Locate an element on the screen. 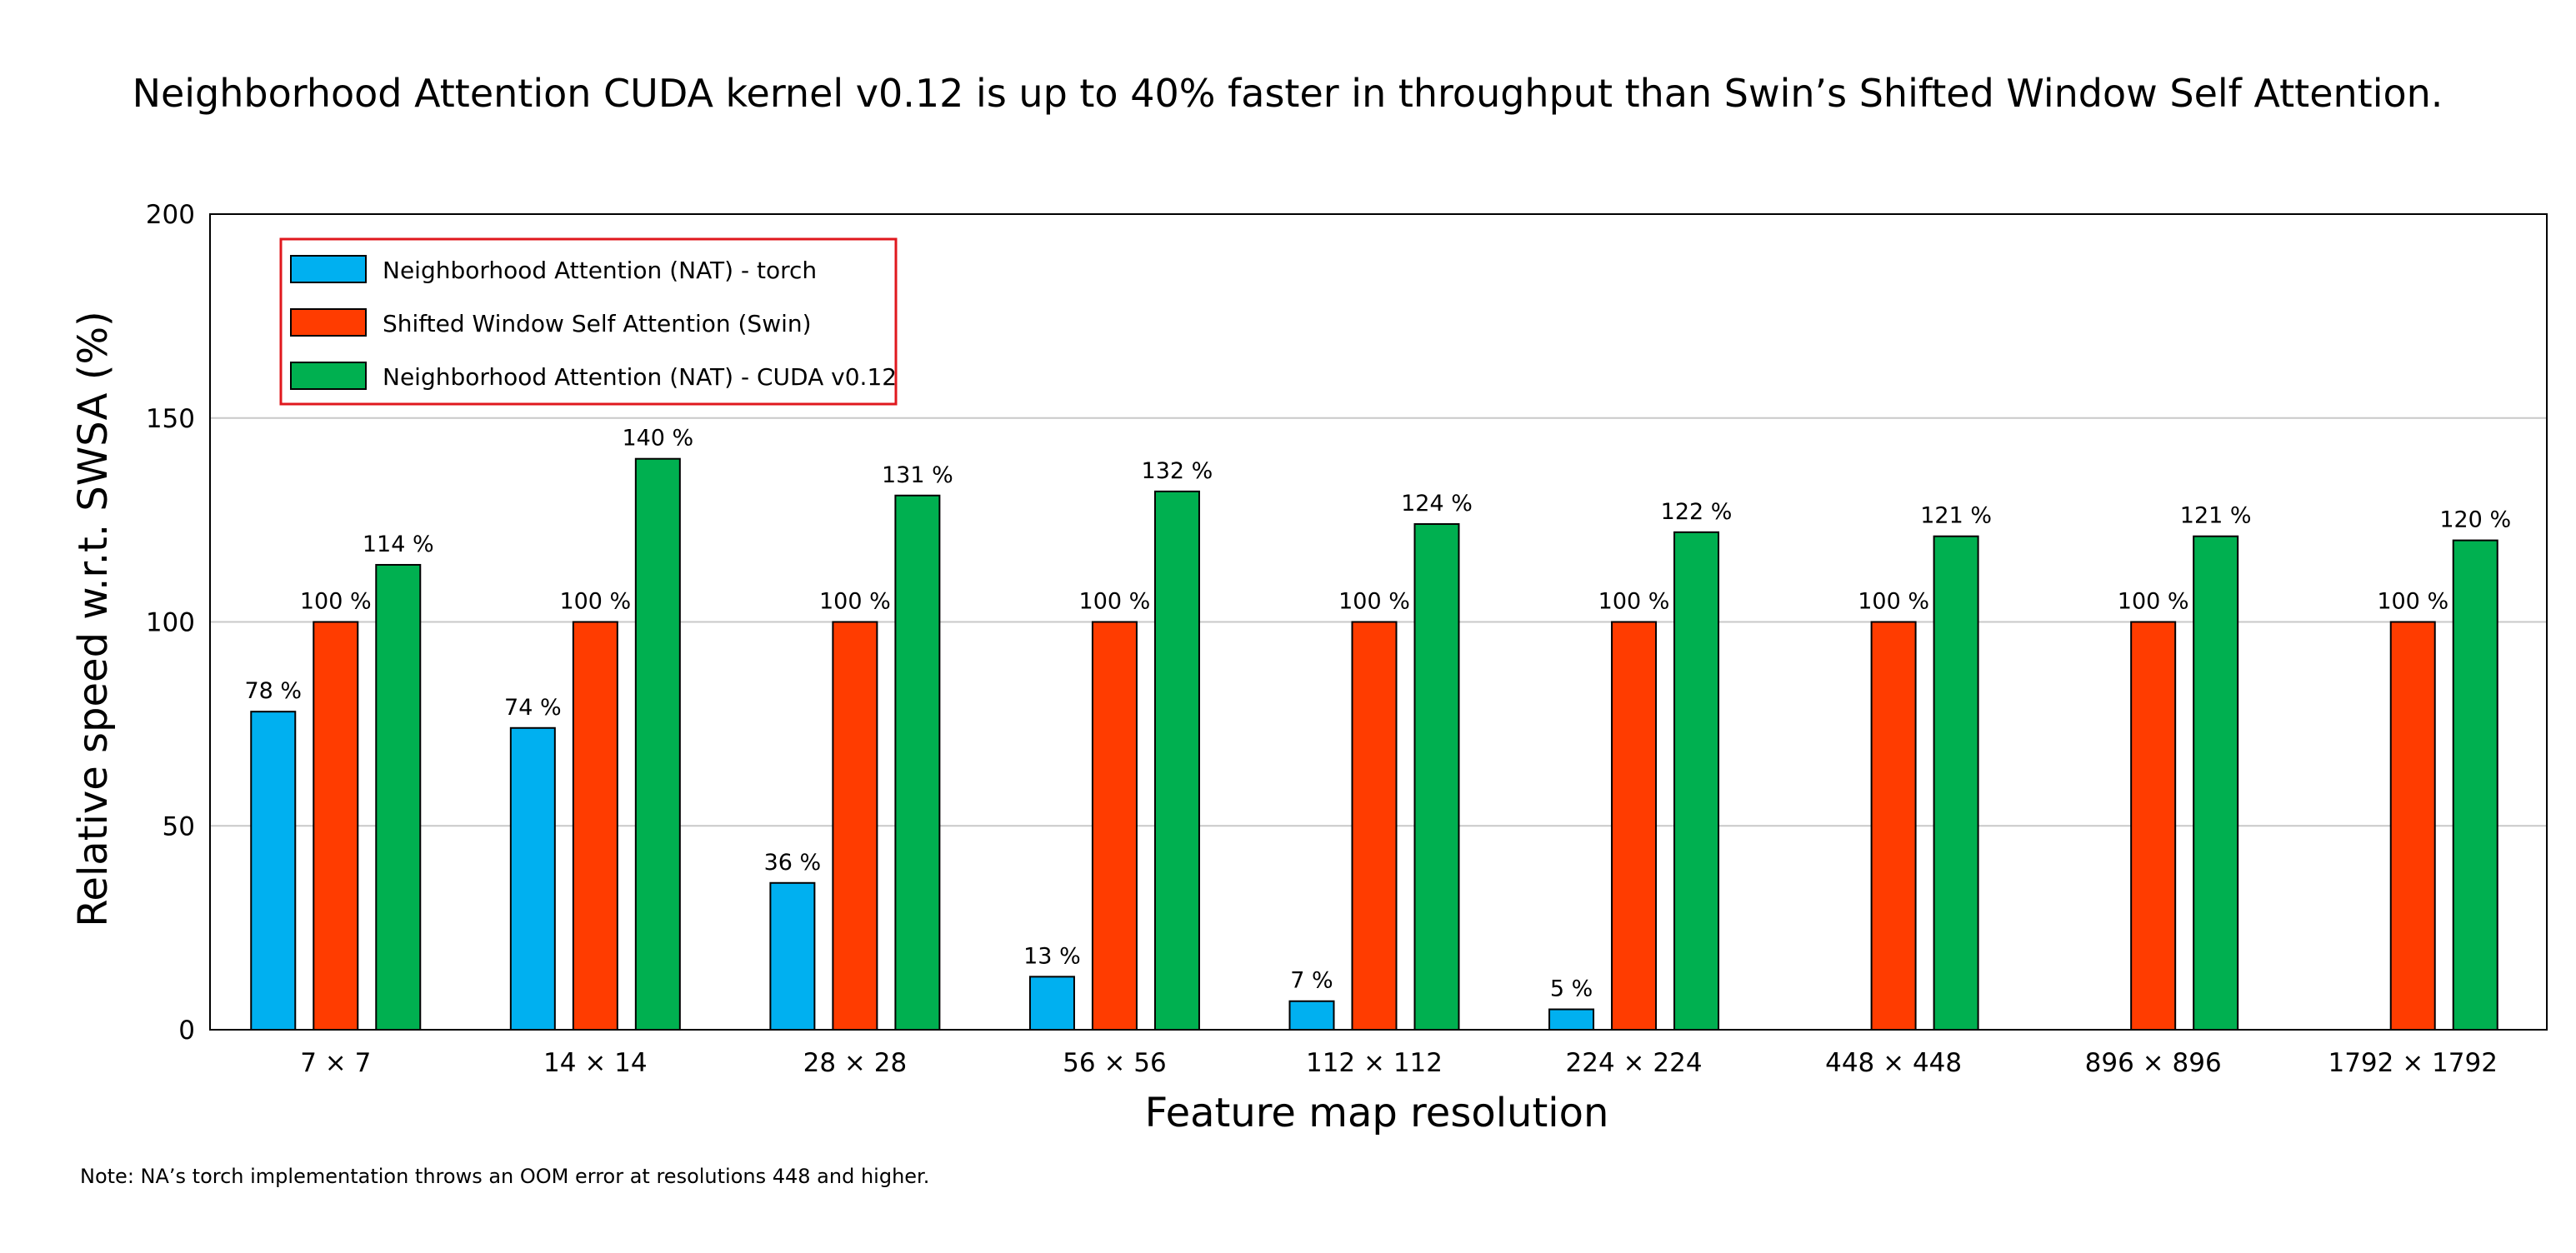  data-label: 7 % is located at coordinates (1312, 981).